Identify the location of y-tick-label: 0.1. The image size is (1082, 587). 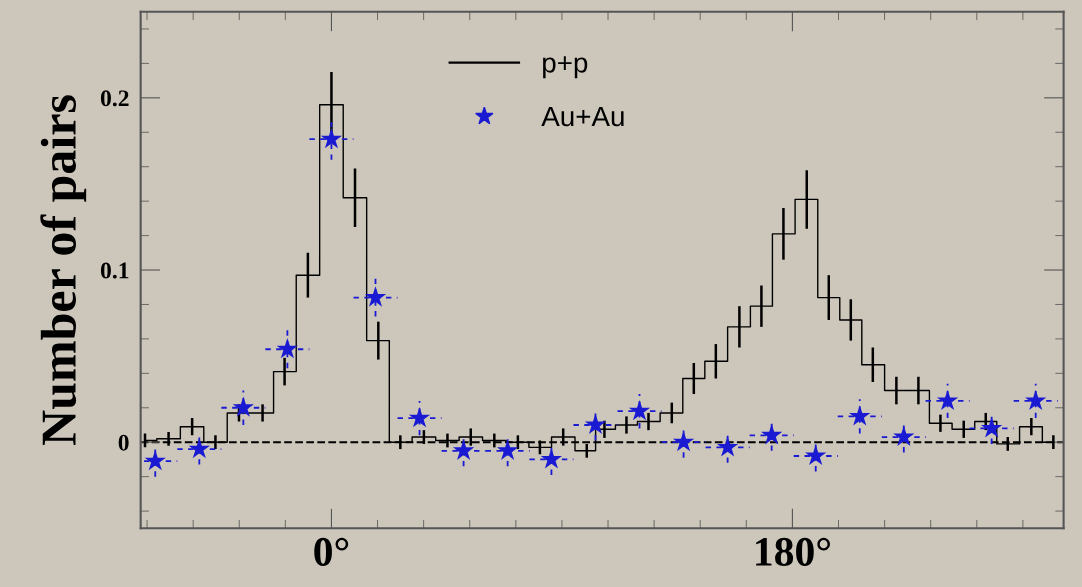
(114, 270).